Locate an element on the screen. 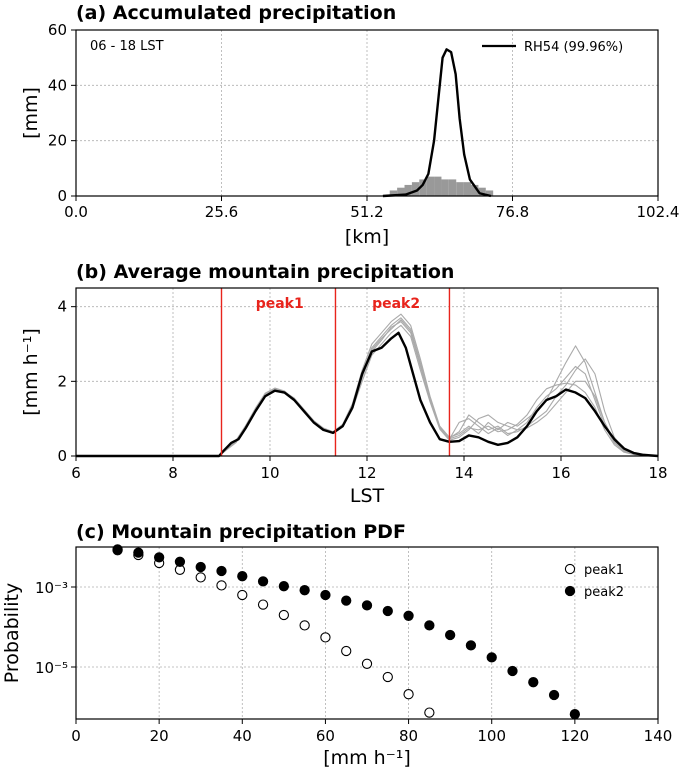 The image size is (685, 772). x-tick-label: 100 is located at coordinates (491, 736).